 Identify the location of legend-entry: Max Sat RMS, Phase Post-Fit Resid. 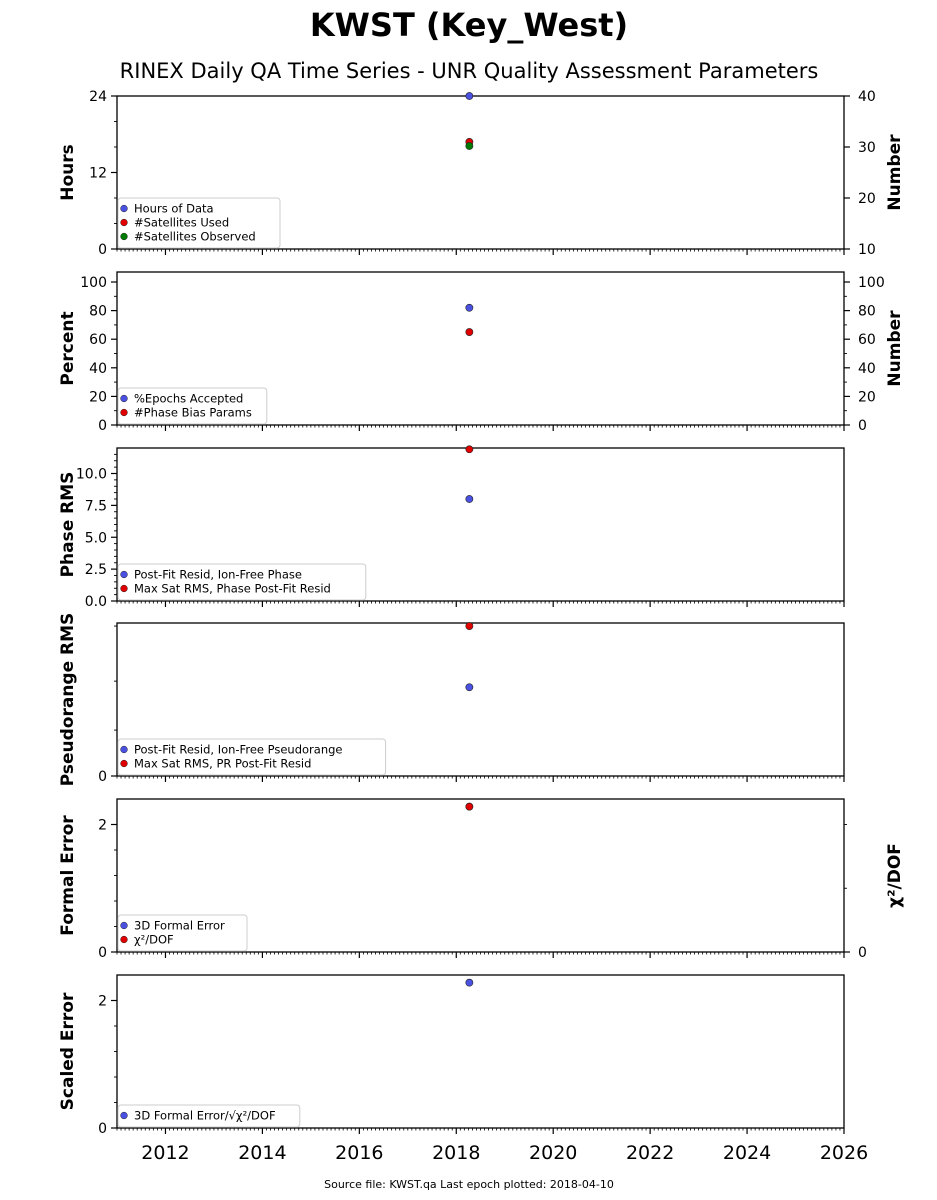
(232, 589).